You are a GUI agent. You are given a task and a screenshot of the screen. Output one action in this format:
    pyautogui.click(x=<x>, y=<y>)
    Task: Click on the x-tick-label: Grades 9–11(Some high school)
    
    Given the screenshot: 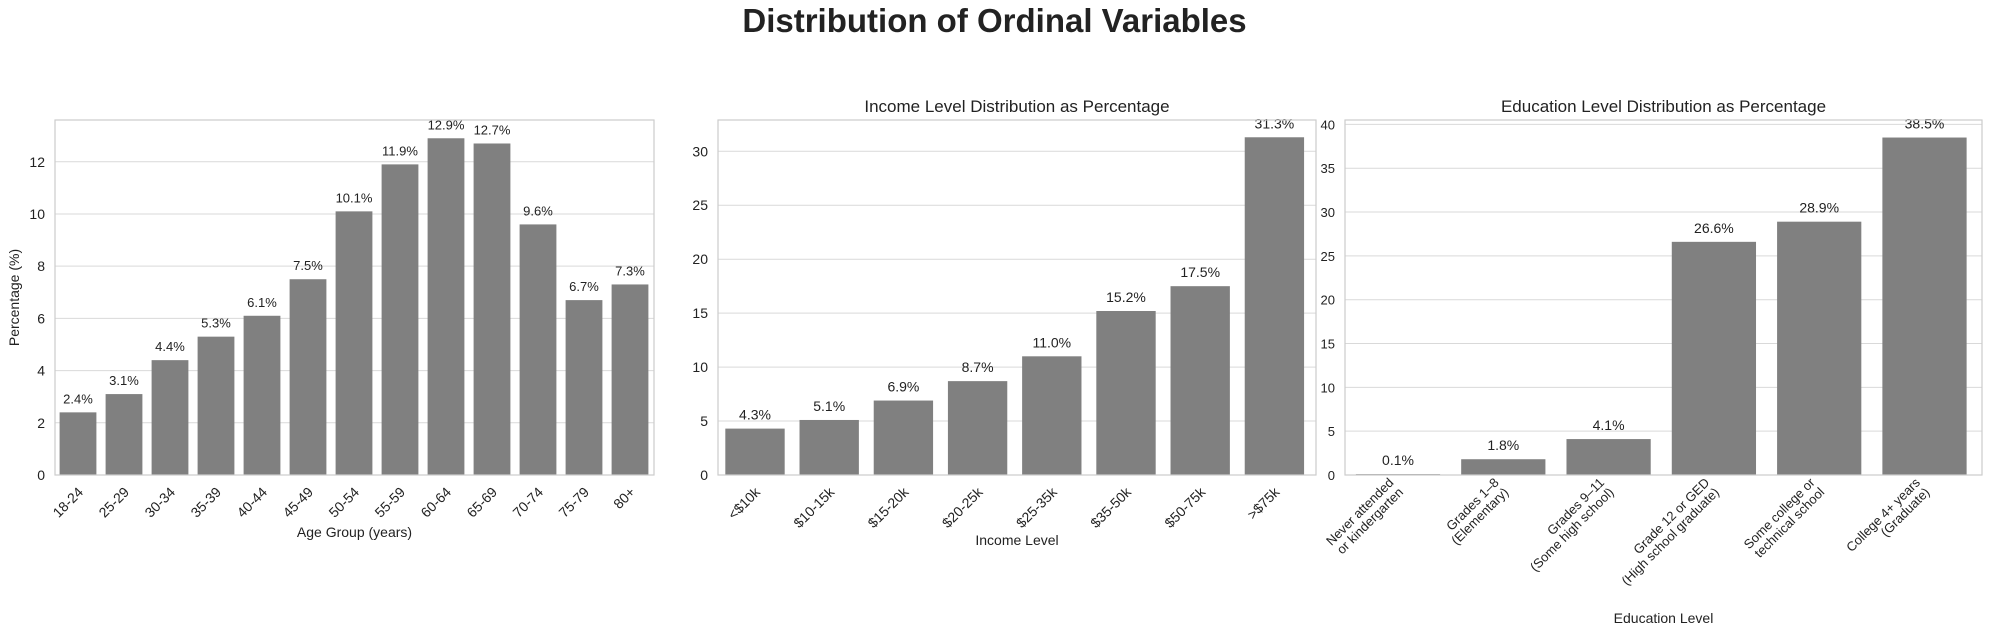 What is the action you would take?
    pyautogui.click(x=1566, y=524)
    